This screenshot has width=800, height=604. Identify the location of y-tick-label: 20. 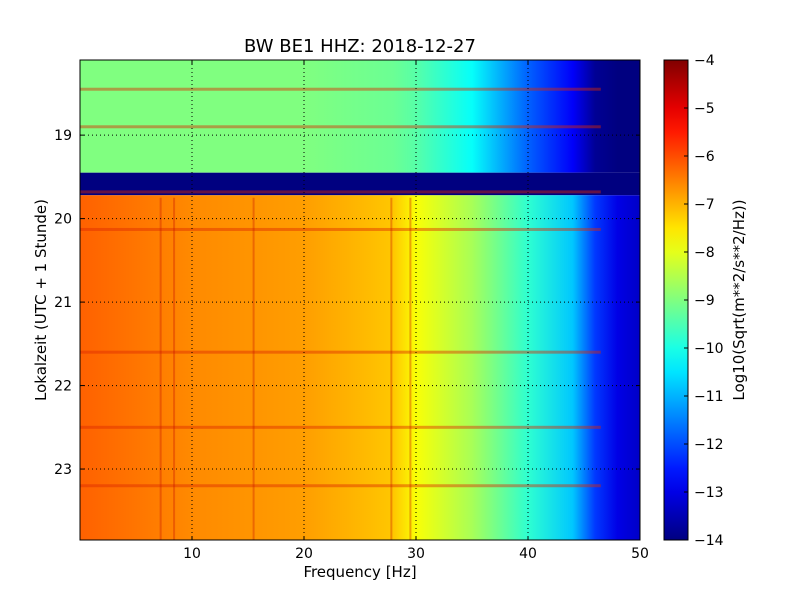
(63, 220).